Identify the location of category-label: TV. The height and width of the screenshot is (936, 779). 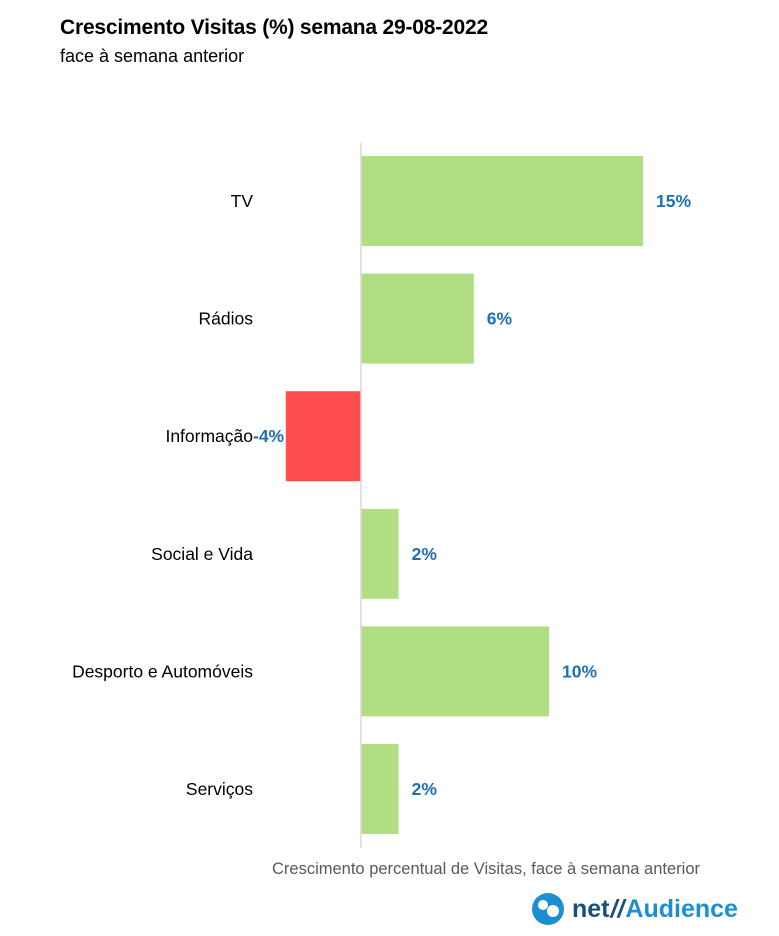
(242, 201).